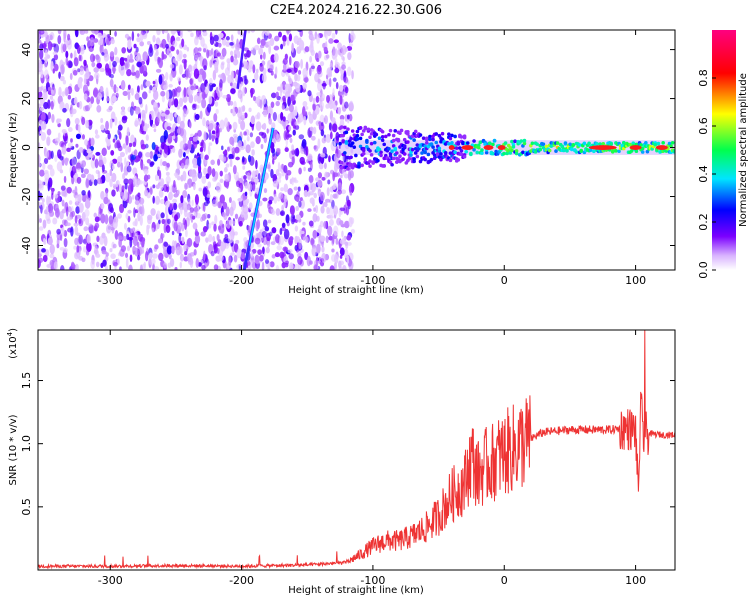 The width and height of the screenshot is (750, 600). I want to click on snr-multiplier-close: ), so click(13, 330).